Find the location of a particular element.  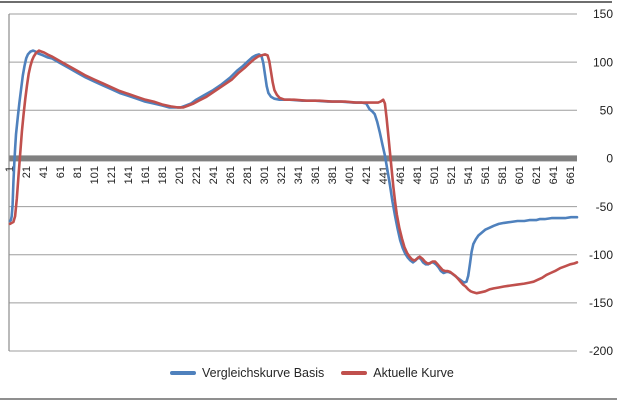

x-tick-label-121: 121 is located at coordinates (112, 175).